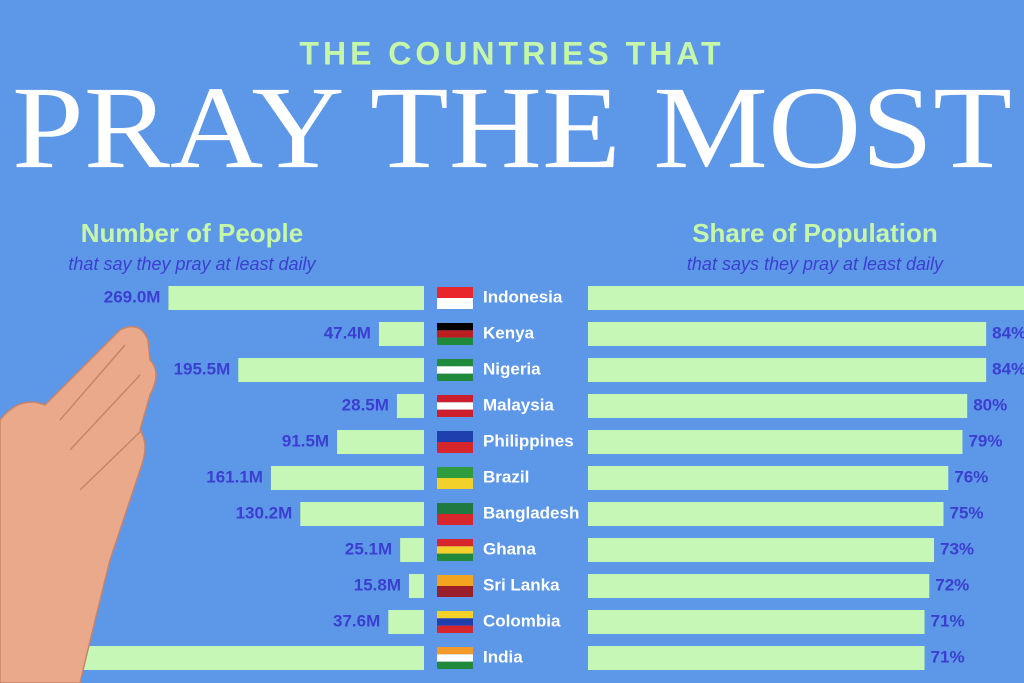  What do you see at coordinates (523, 296) in the screenshot?
I see `category-label: Indonesia` at bounding box center [523, 296].